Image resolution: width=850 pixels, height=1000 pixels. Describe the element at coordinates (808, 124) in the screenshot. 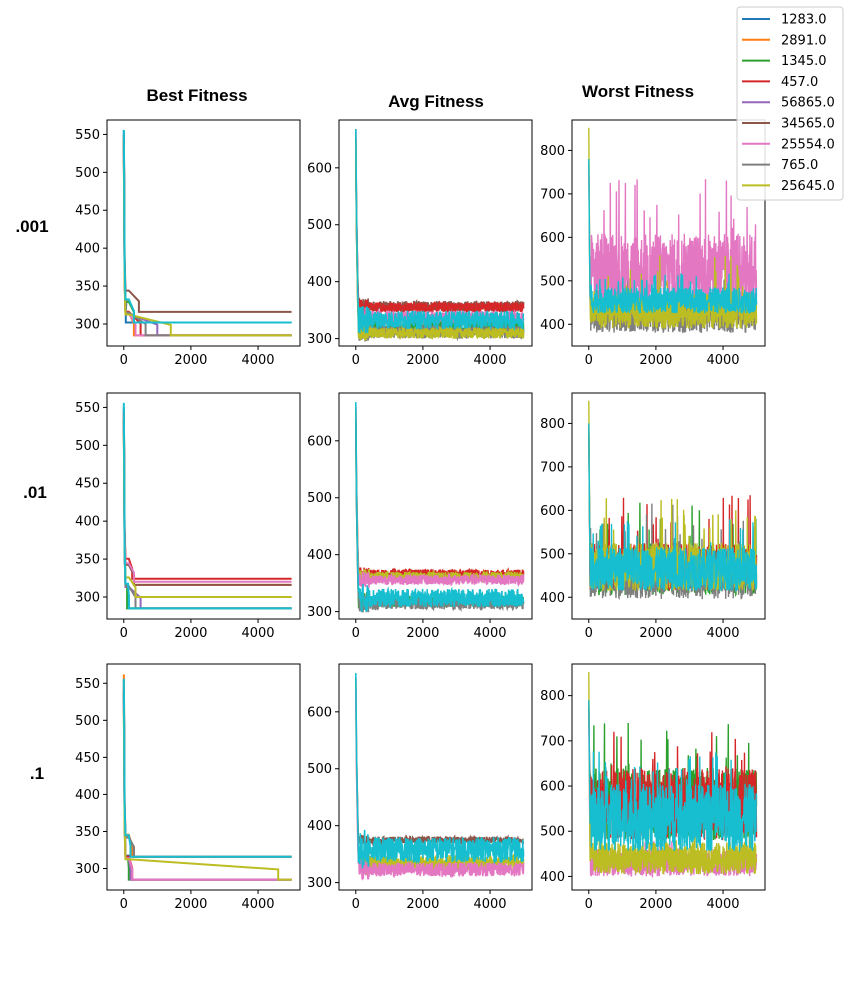

I see `legend-label: 34565.0` at that location.